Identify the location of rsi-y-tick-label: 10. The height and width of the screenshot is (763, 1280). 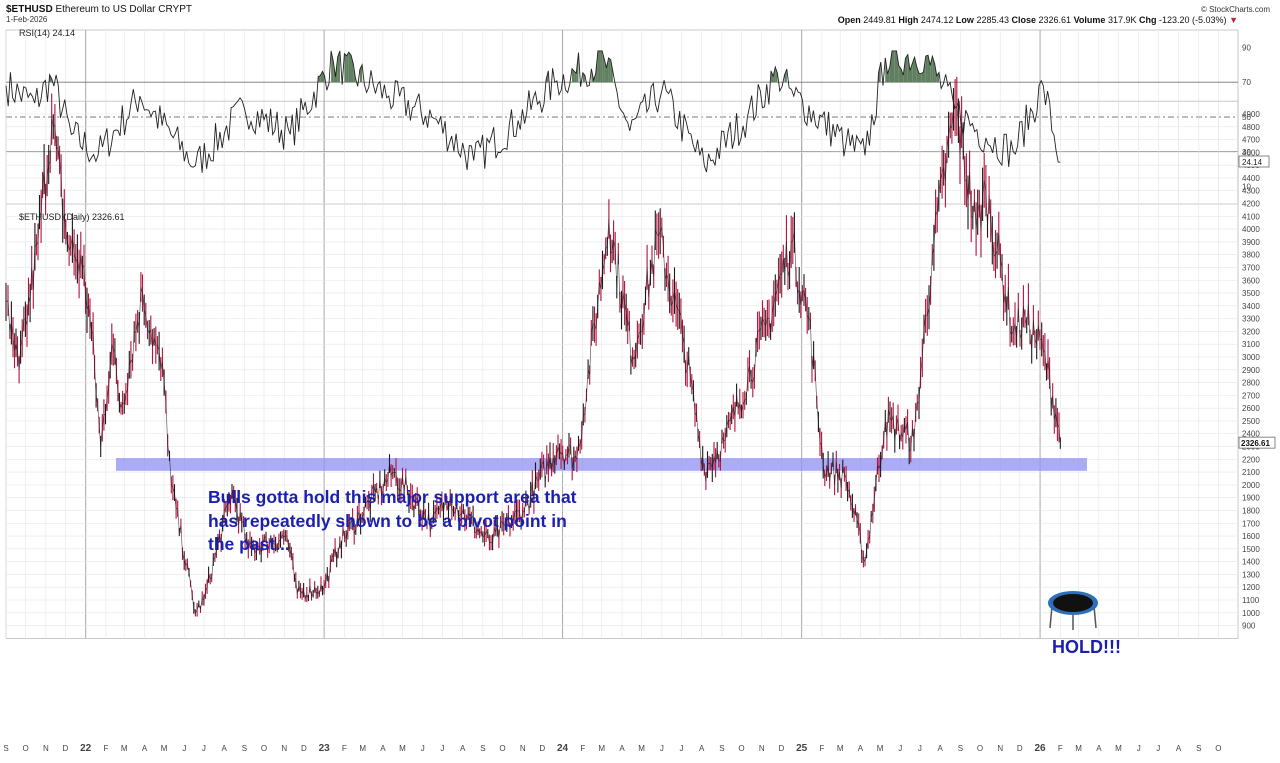
(1246, 187).